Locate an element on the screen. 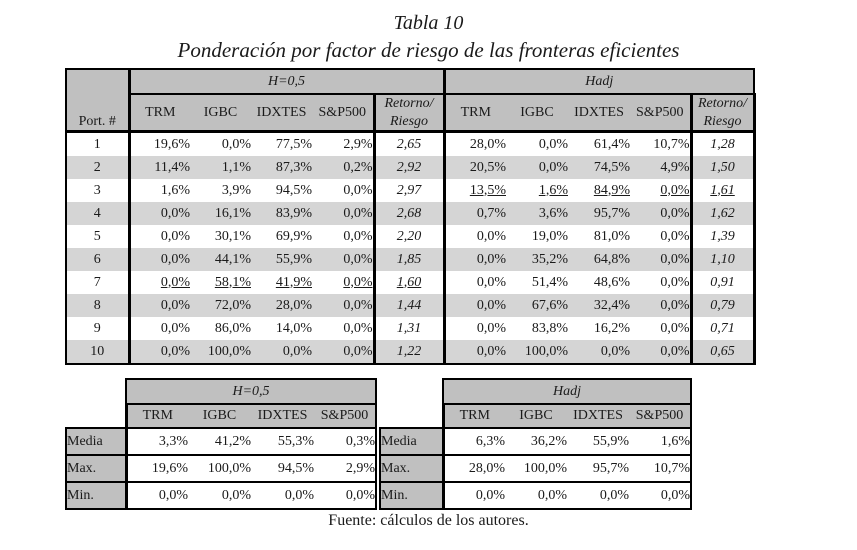 This screenshot has width=857, height=550. summary-value-cell: 6,3% is located at coordinates (473, 441).